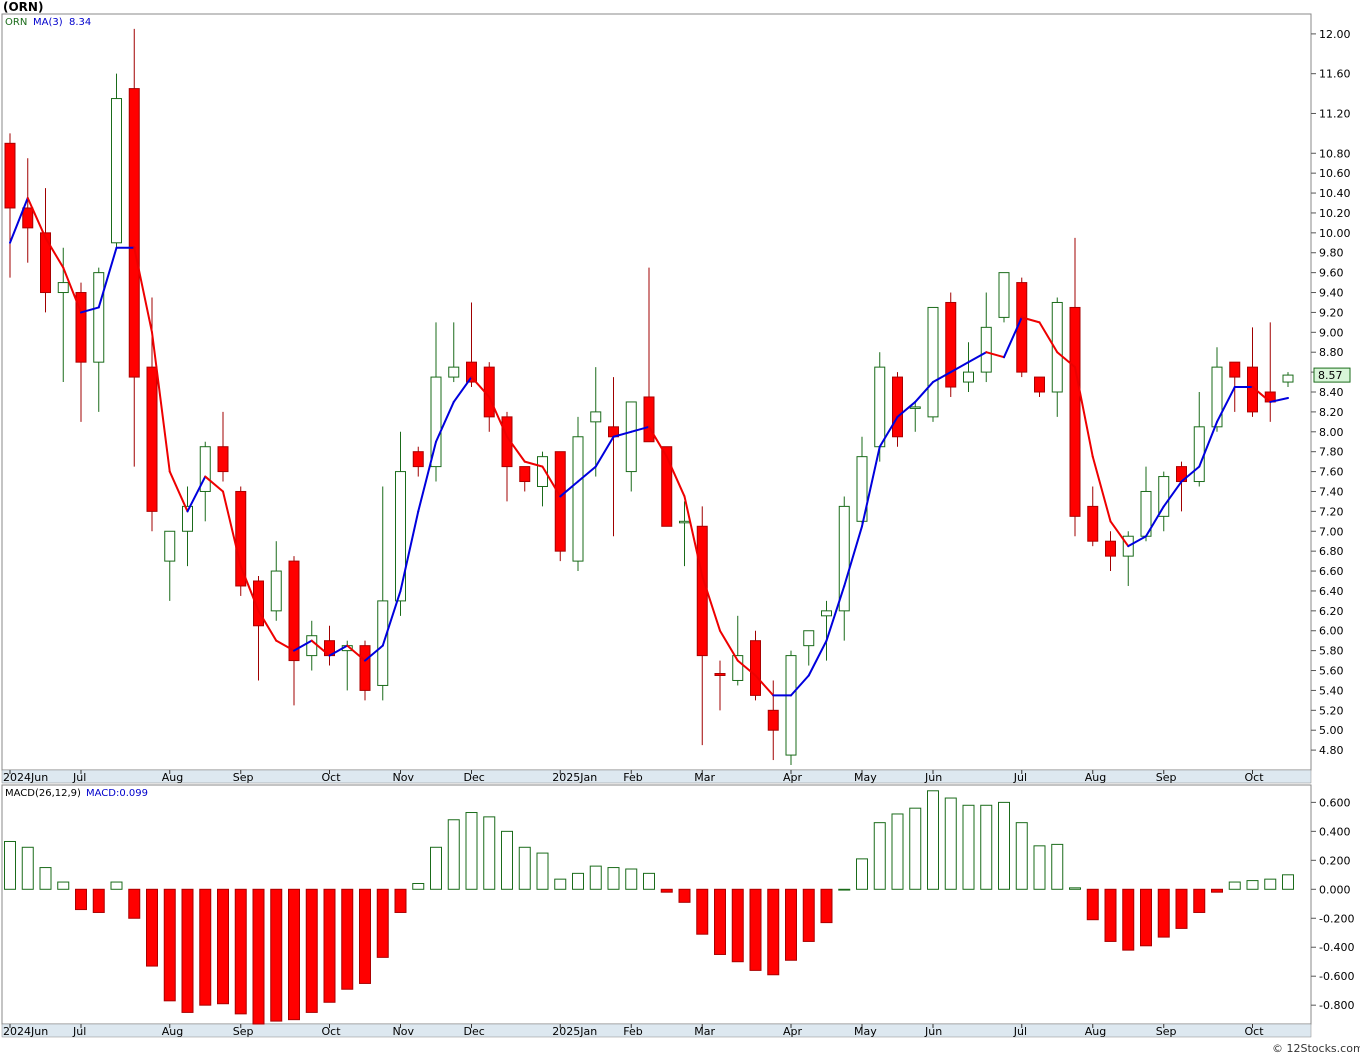 The width and height of the screenshot is (1360, 1056). What do you see at coordinates (865, 1031) in the screenshot?
I see `month-label: May` at bounding box center [865, 1031].